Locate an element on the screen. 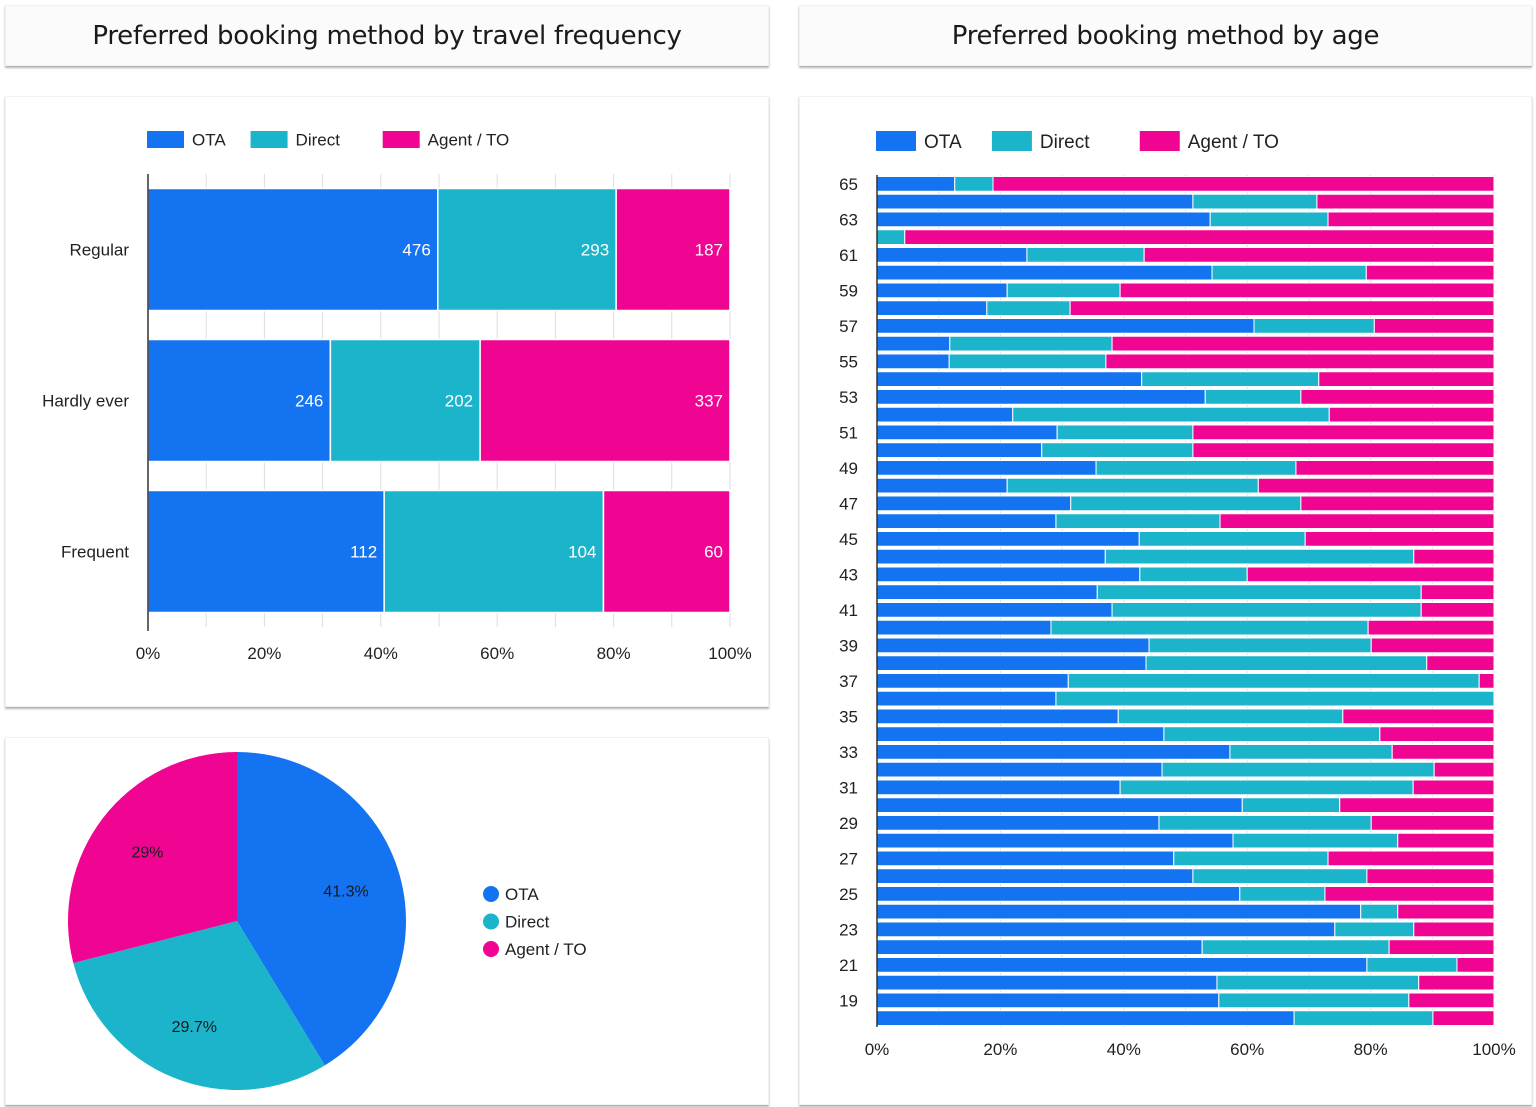 The image size is (1536, 1107). data-label: 202 is located at coordinates (459, 401).